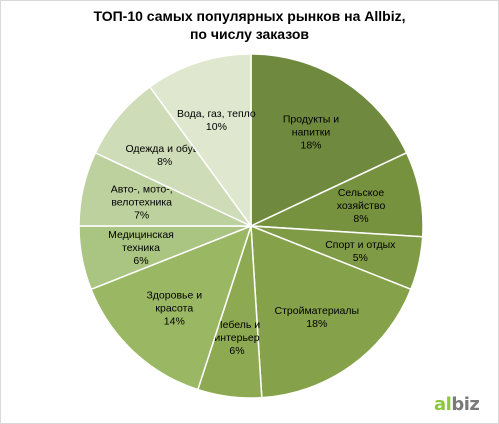 The image size is (499, 424). I want to click on allbiz-logo: albiz, so click(457, 404).